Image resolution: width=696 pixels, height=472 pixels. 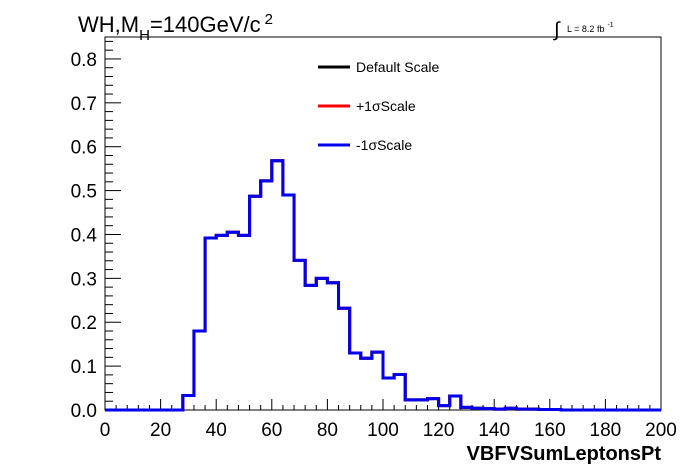 What do you see at coordinates (585, 29) in the screenshot?
I see `lumi-text: L = 8.2 fb` at bounding box center [585, 29].